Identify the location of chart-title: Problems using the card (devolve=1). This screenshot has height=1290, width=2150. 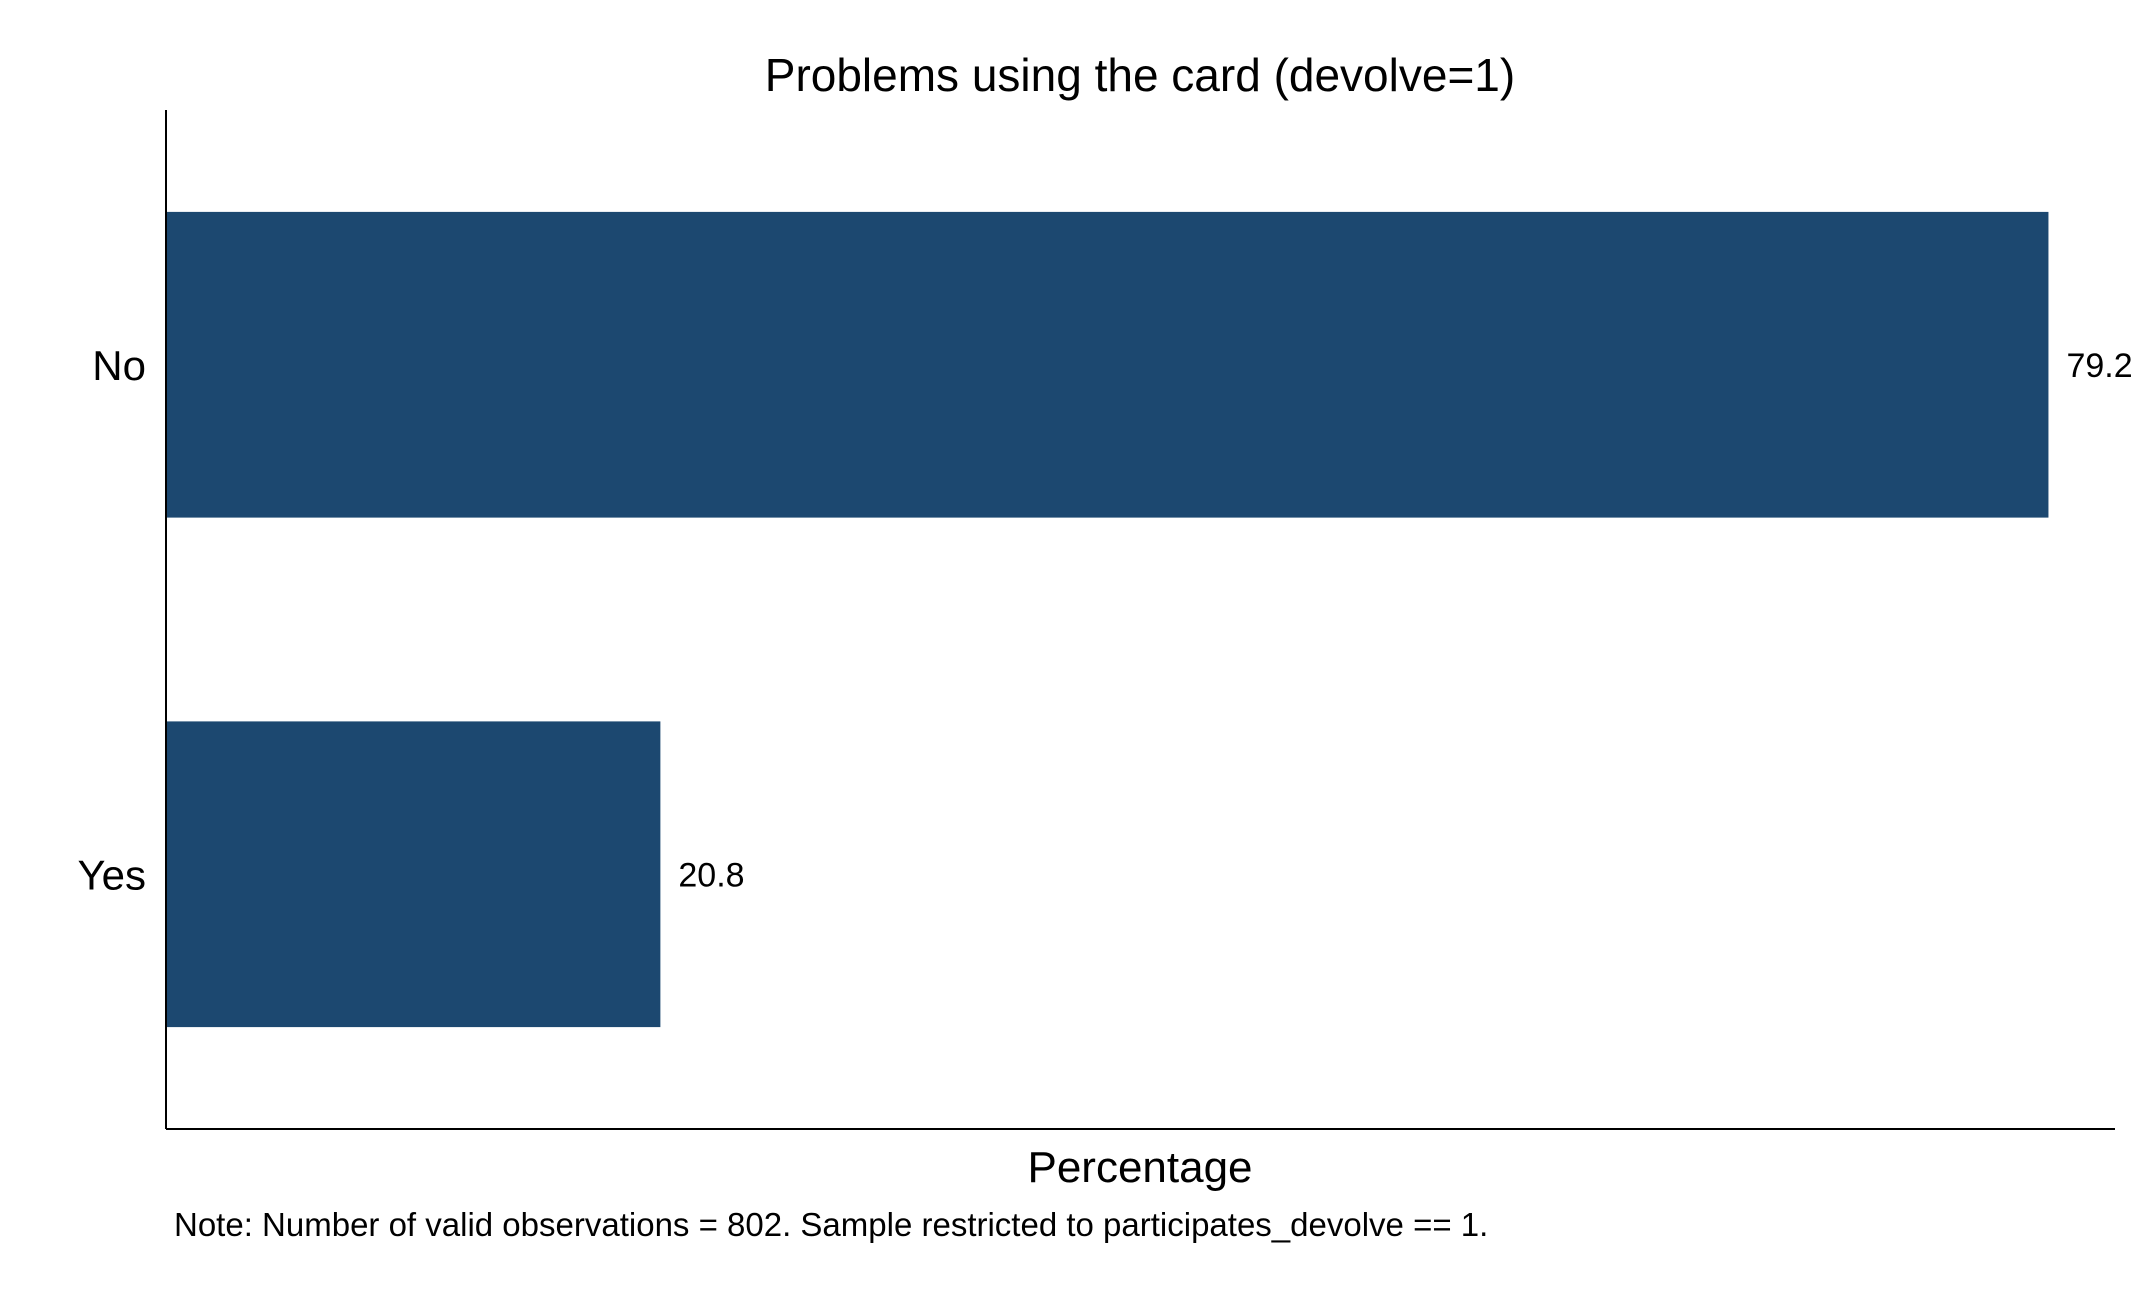
(1140, 75).